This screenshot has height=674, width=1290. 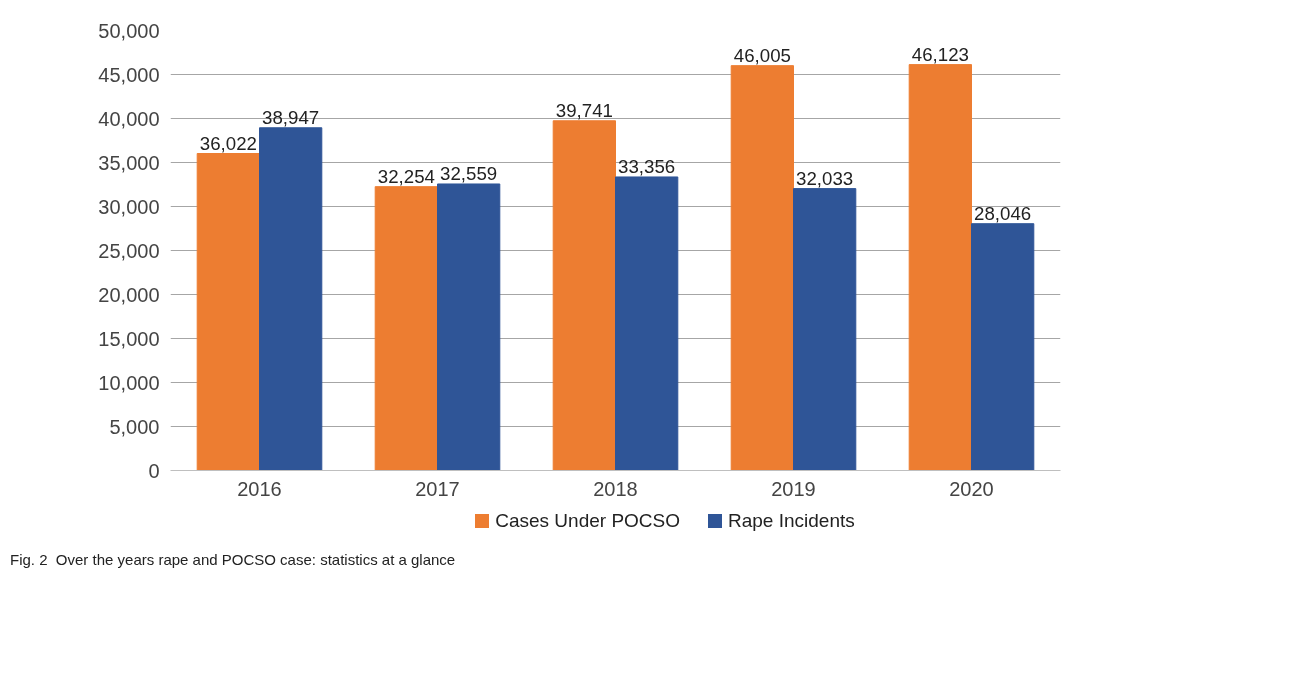 I want to click on y-tick-label: 15,000, so click(x=129, y=338).